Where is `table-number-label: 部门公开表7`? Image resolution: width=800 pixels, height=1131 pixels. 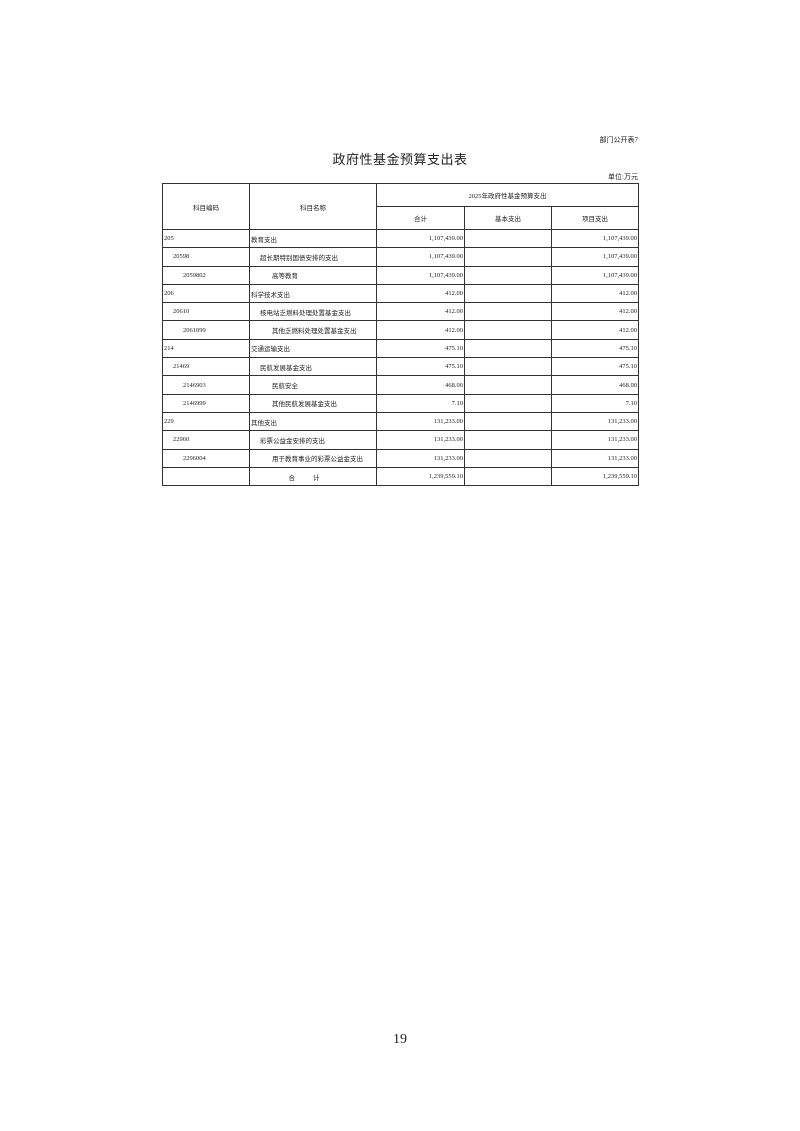
table-number-label: 部门公开表7 is located at coordinates (619, 140).